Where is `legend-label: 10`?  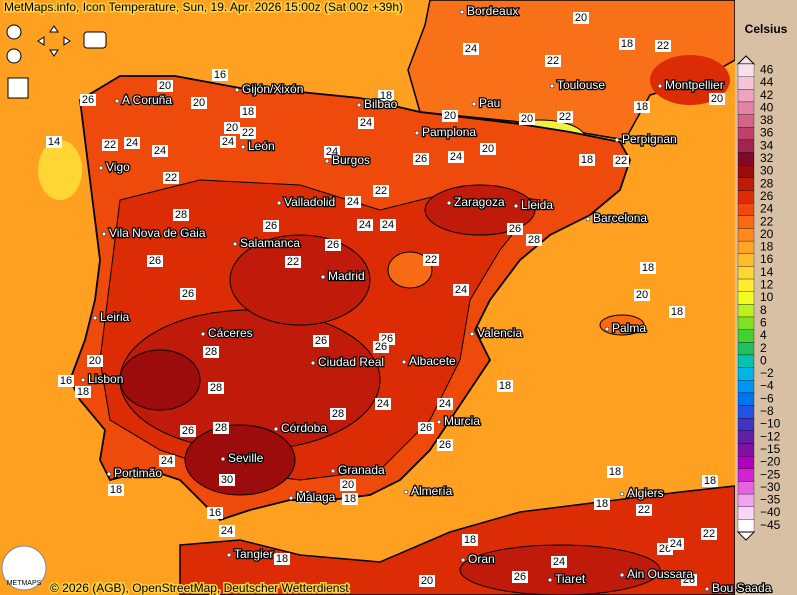
legend-label: 10 is located at coordinates (767, 297).